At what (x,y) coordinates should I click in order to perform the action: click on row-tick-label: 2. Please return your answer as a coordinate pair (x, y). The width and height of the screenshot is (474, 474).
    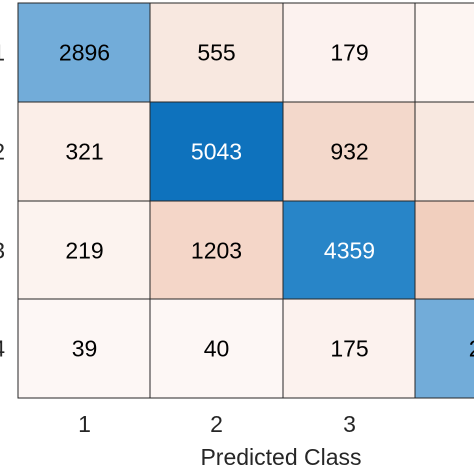
    Looking at the image, I should click on (2, 152).